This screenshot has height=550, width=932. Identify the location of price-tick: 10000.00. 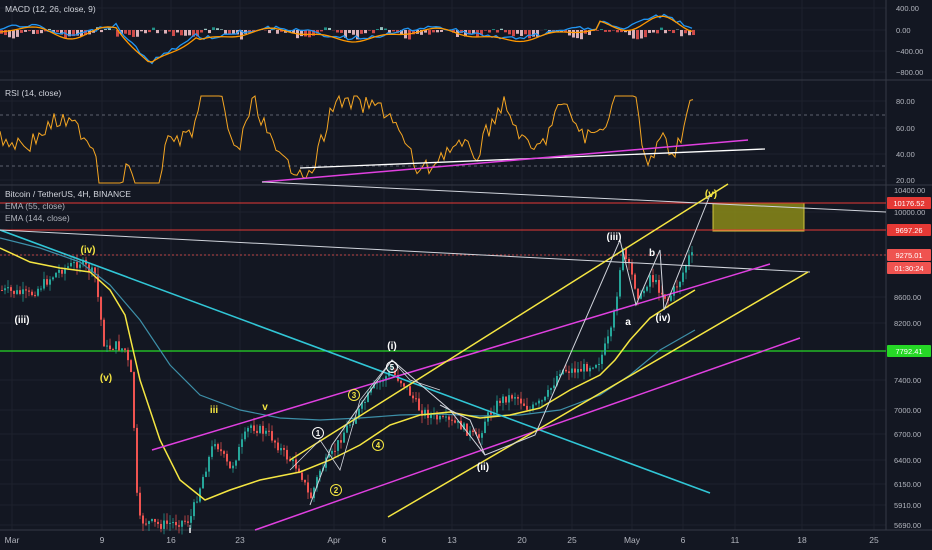
(909, 212).